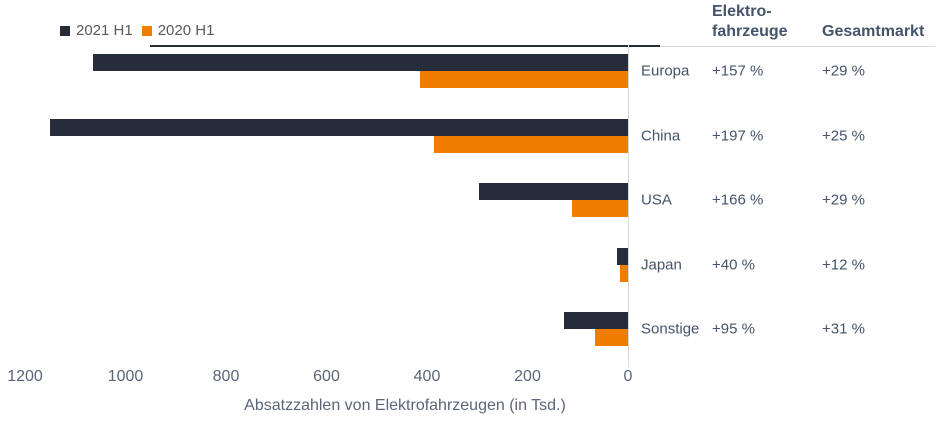 This screenshot has width=939, height=423. I want to click on header-divider-light, so click(797, 46).